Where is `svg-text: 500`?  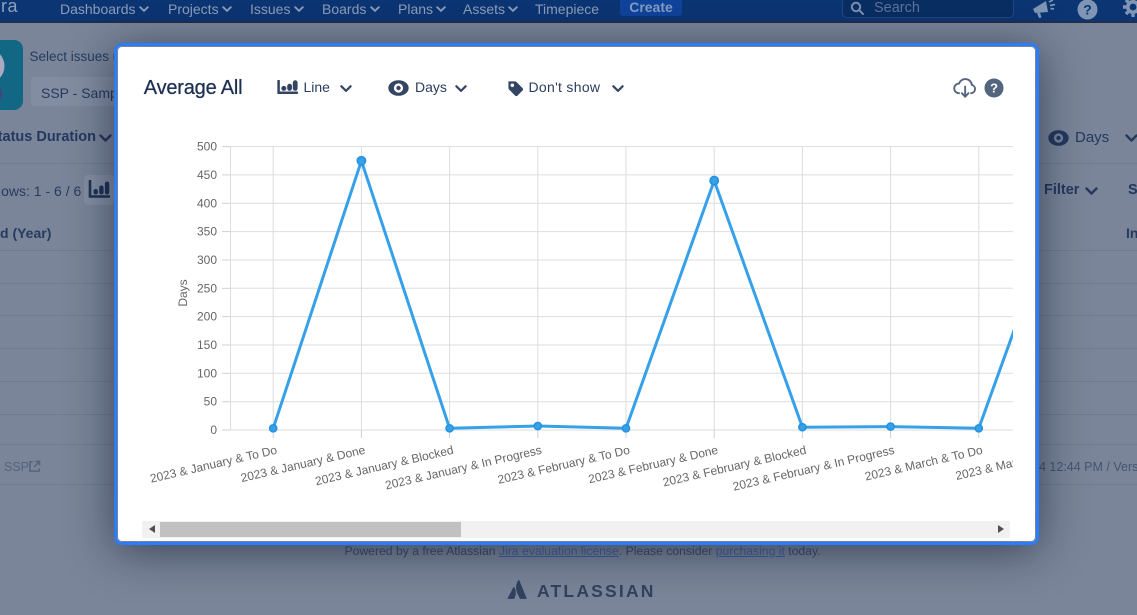 svg-text: 500 is located at coordinates (206, 147).